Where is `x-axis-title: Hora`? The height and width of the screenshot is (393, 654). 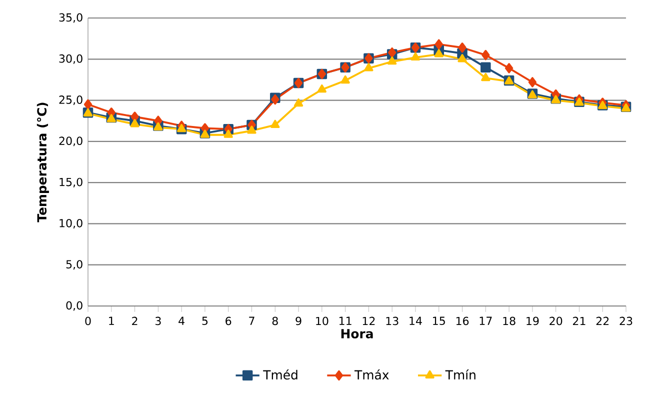 x-axis-title: Hora is located at coordinates (357, 333).